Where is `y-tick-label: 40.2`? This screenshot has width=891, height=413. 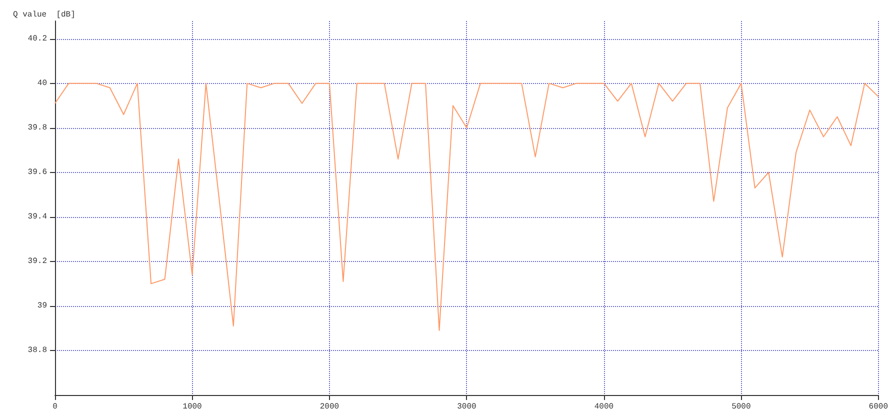 y-tick-label: 40.2 is located at coordinates (38, 39).